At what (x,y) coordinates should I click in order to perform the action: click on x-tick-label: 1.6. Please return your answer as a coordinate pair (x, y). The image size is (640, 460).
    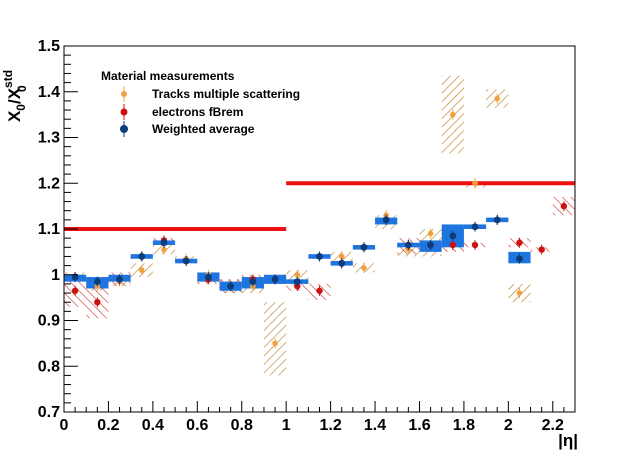
    Looking at the image, I should click on (419, 425).